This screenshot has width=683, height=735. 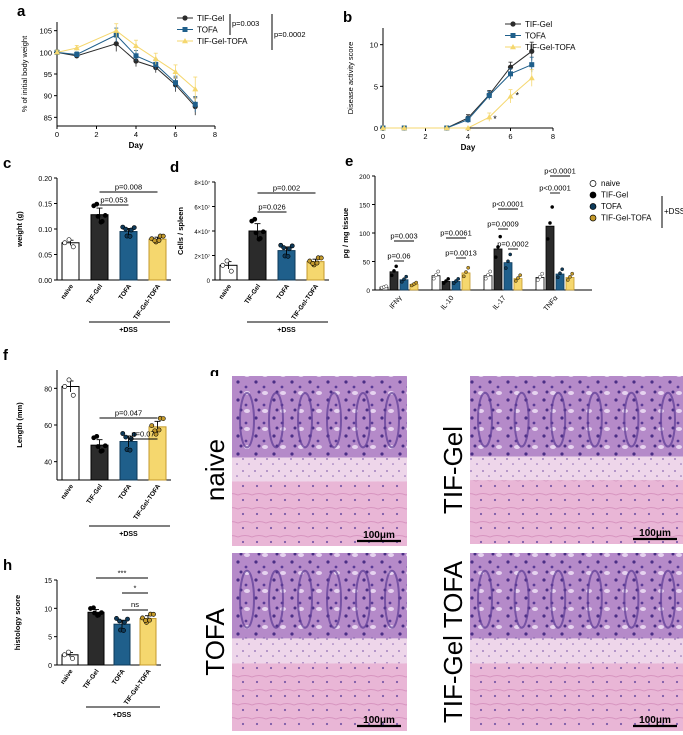 I want to click on y-tick-label: 0.20, so click(x=45, y=179).